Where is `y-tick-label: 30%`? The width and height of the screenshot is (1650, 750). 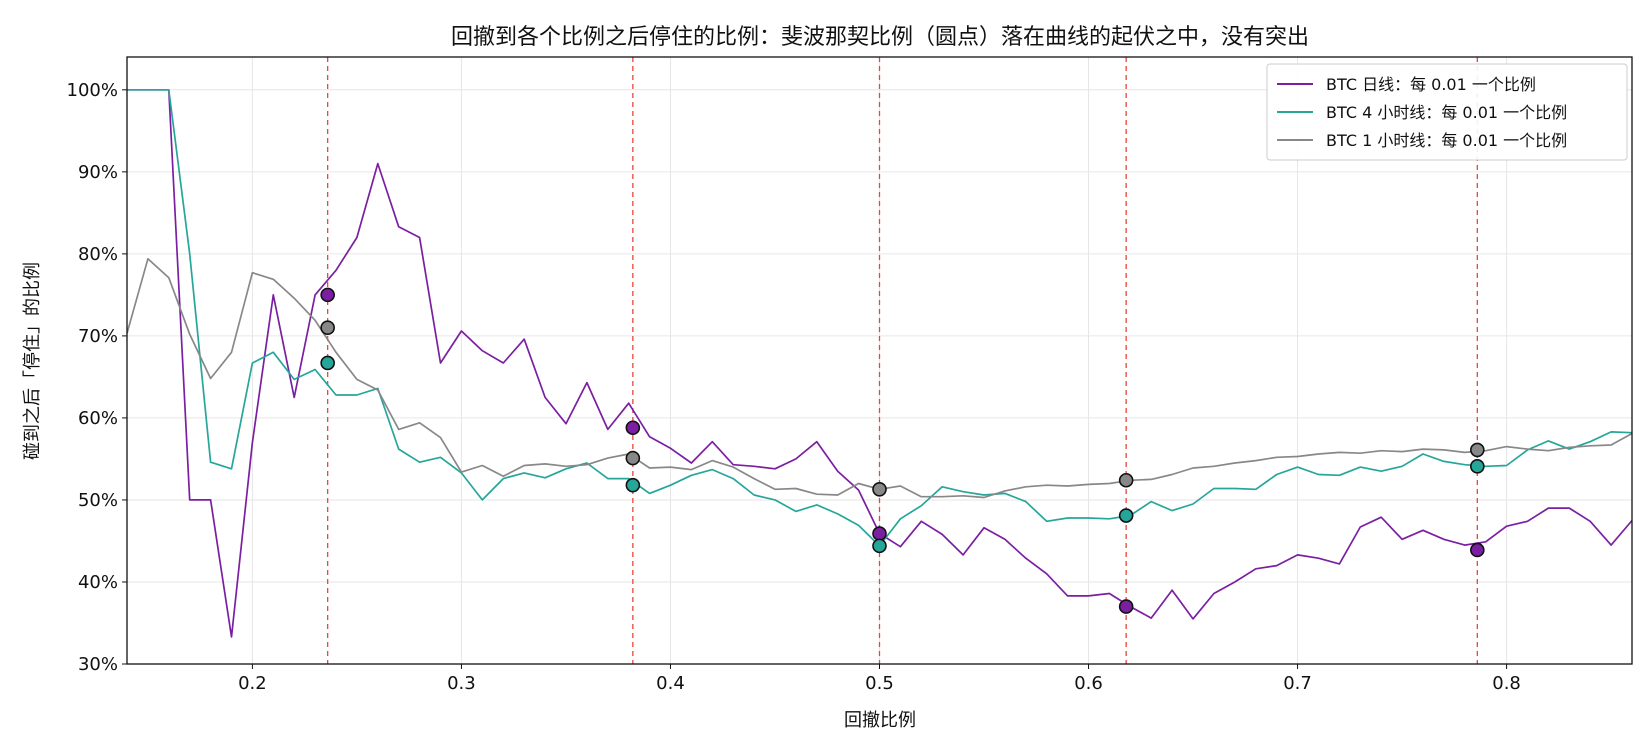 y-tick-label: 30% is located at coordinates (98, 664).